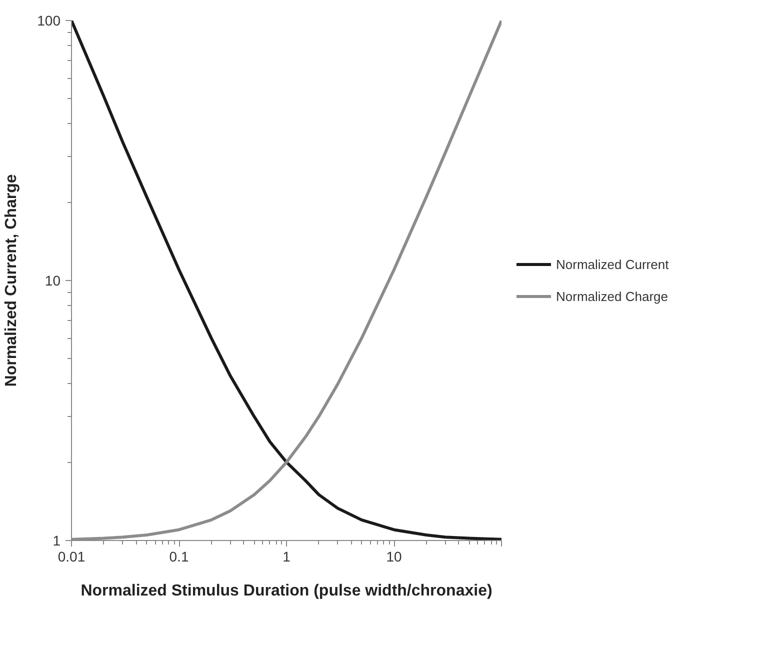 This screenshot has height=666, width=767. I want to click on y-tick-label: 10, so click(52, 280).